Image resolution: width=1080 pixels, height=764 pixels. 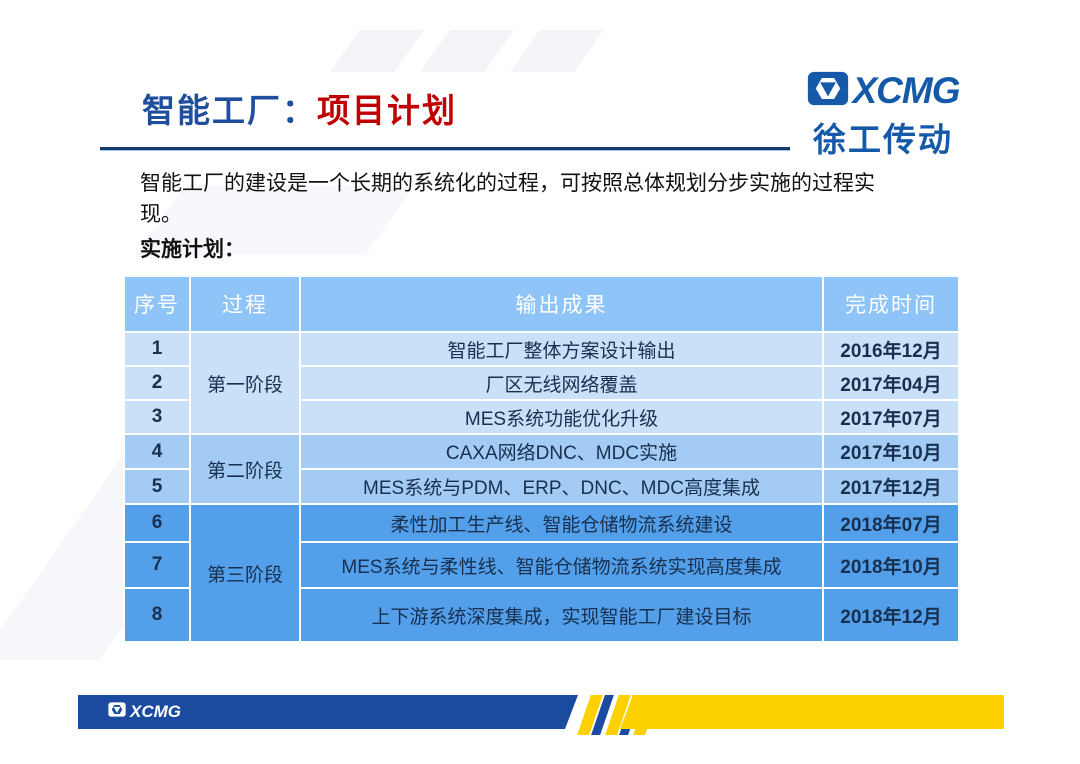 What do you see at coordinates (445, 149) in the screenshot?
I see `title-divider` at bounding box center [445, 149].